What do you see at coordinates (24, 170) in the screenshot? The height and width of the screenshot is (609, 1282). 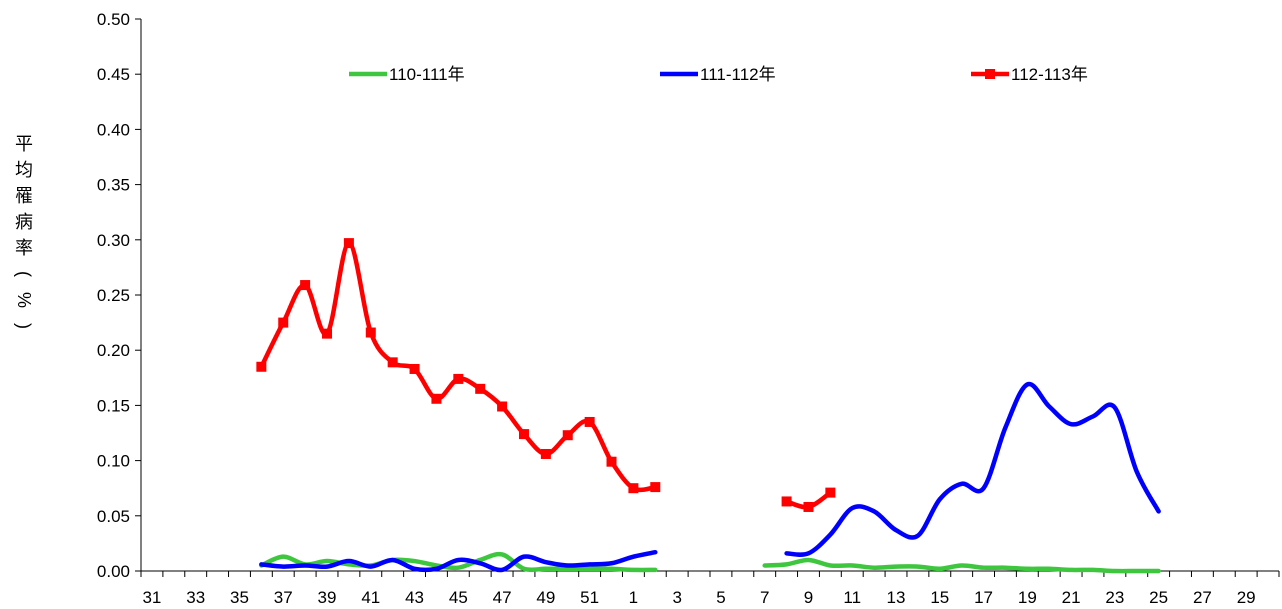 I see `y-axis-label-char: 均` at bounding box center [24, 170].